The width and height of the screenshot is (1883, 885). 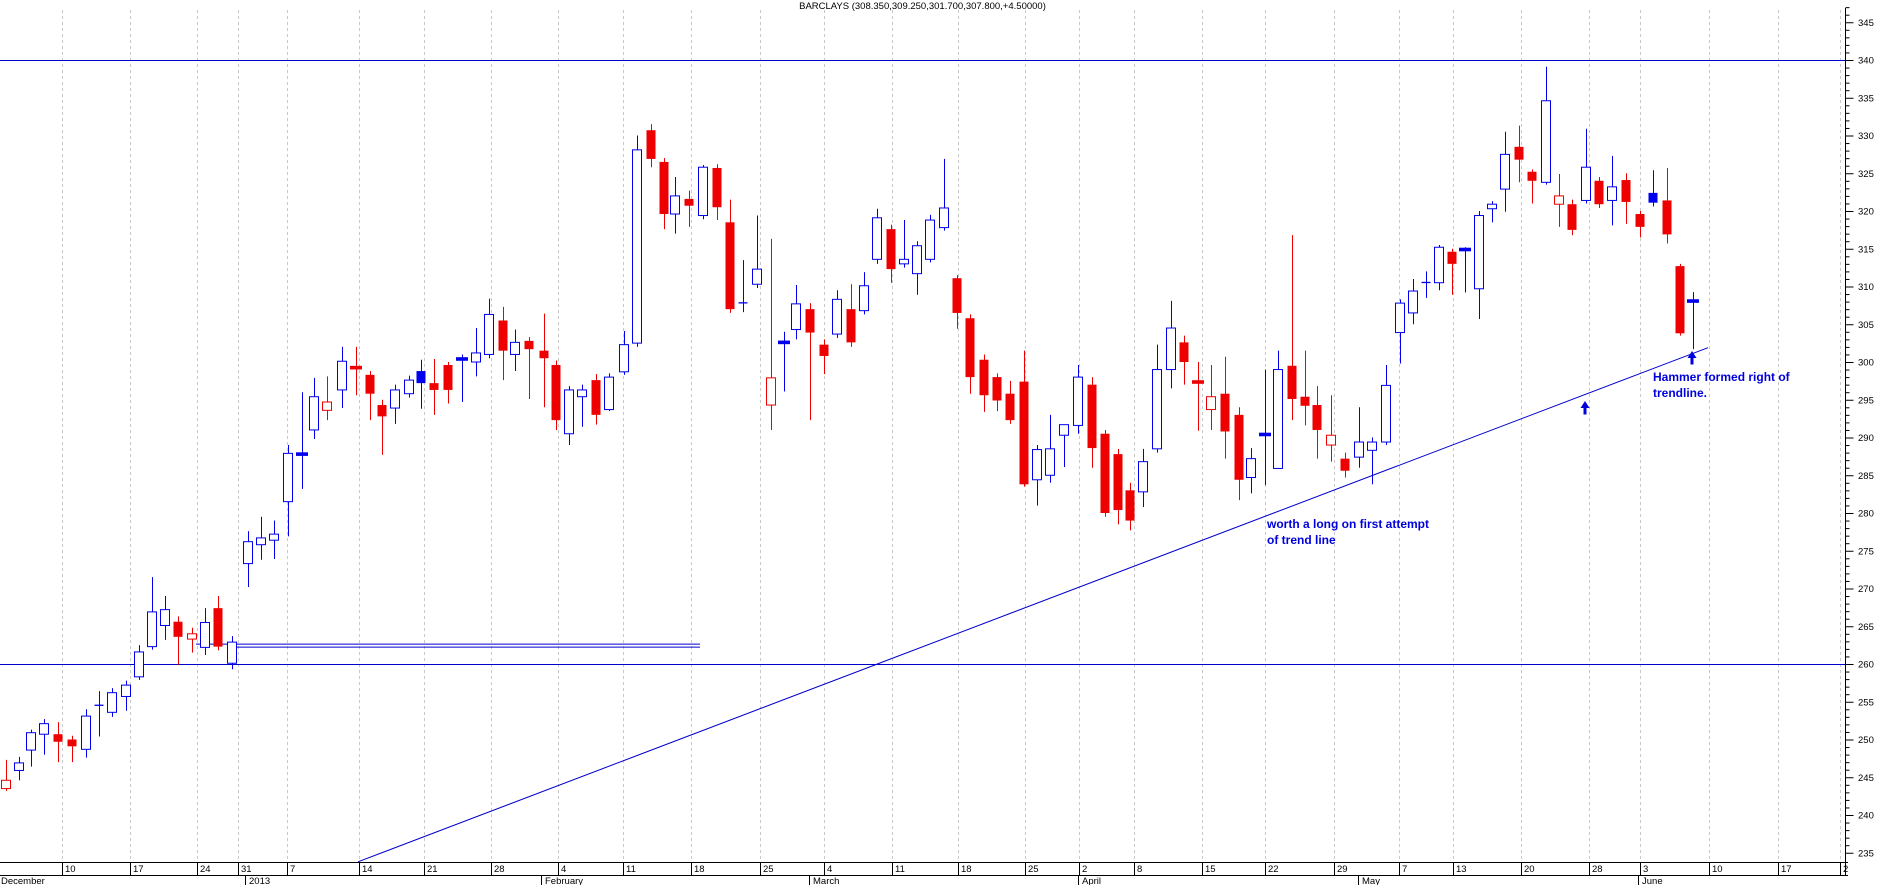 What do you see at coordinates (367, 869) in the screenshot?
I see `x-axis-week-label: 14` at bounding box center [367, 869].